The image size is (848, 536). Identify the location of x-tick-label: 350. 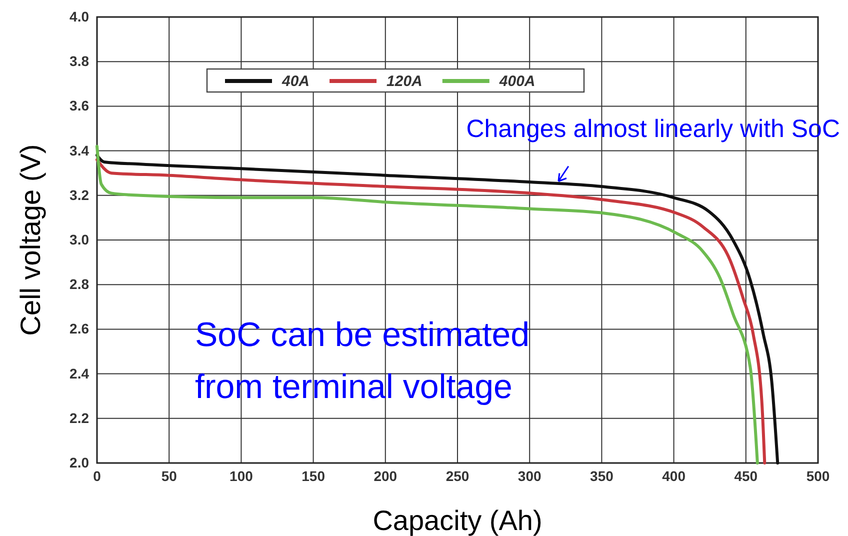
(602, 476).